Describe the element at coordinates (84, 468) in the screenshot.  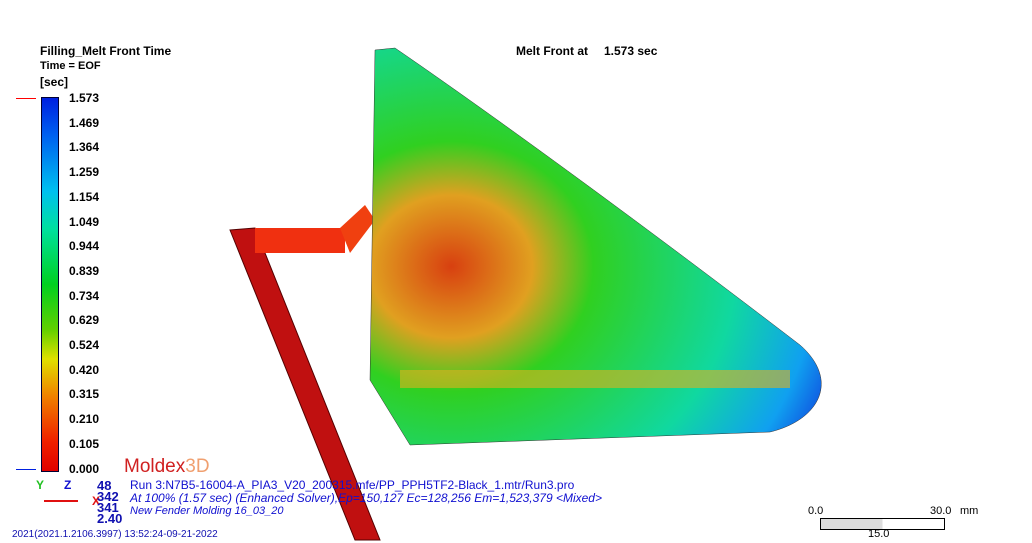
I see `legend-tick: 0.000` at that location.